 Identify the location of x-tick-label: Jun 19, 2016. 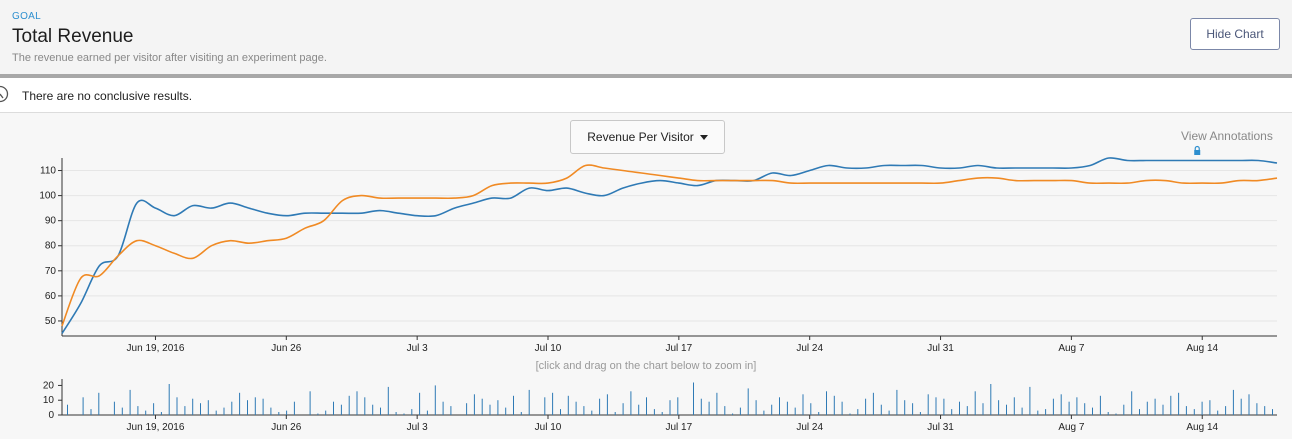
(156, 348).